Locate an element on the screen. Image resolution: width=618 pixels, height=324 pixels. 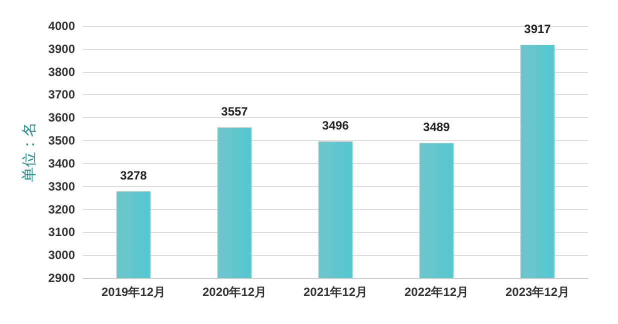
y-tick-label: 3700 is located at coordinates (62, 95).